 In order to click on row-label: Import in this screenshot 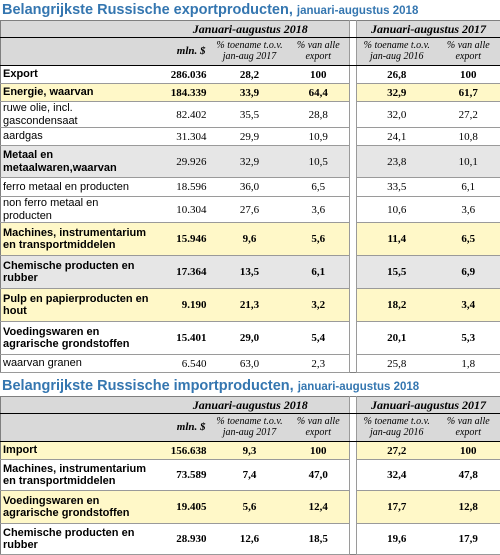, I will do `click(76, 451)`.